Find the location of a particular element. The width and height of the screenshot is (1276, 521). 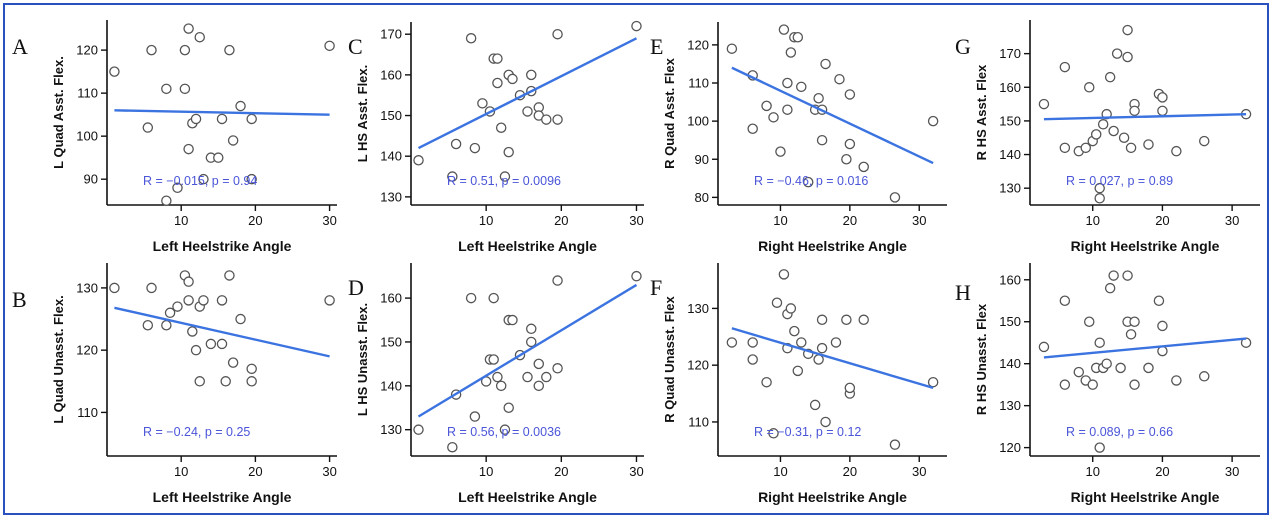

y-axis-title: R HS Unasst. Flex is located at coordinates (981, 359).